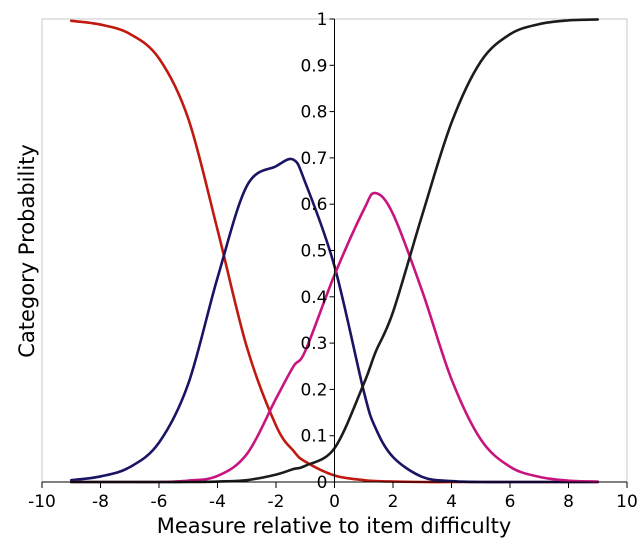  I want to click on x-tick-label: -2, so click(276, 502).